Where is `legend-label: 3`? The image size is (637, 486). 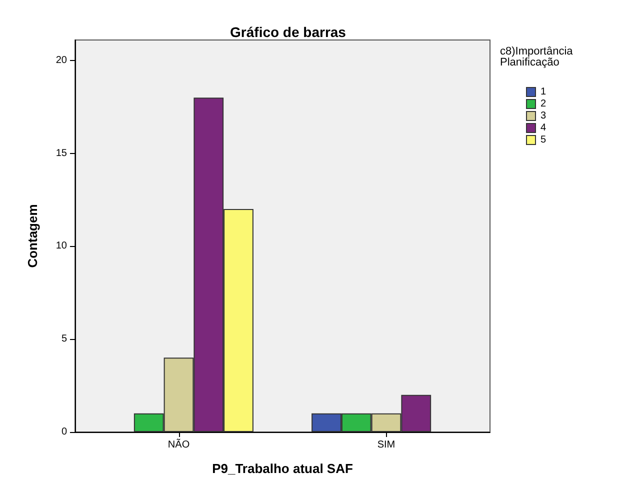 legend-label: 3 is located at coordinates (543, 116).